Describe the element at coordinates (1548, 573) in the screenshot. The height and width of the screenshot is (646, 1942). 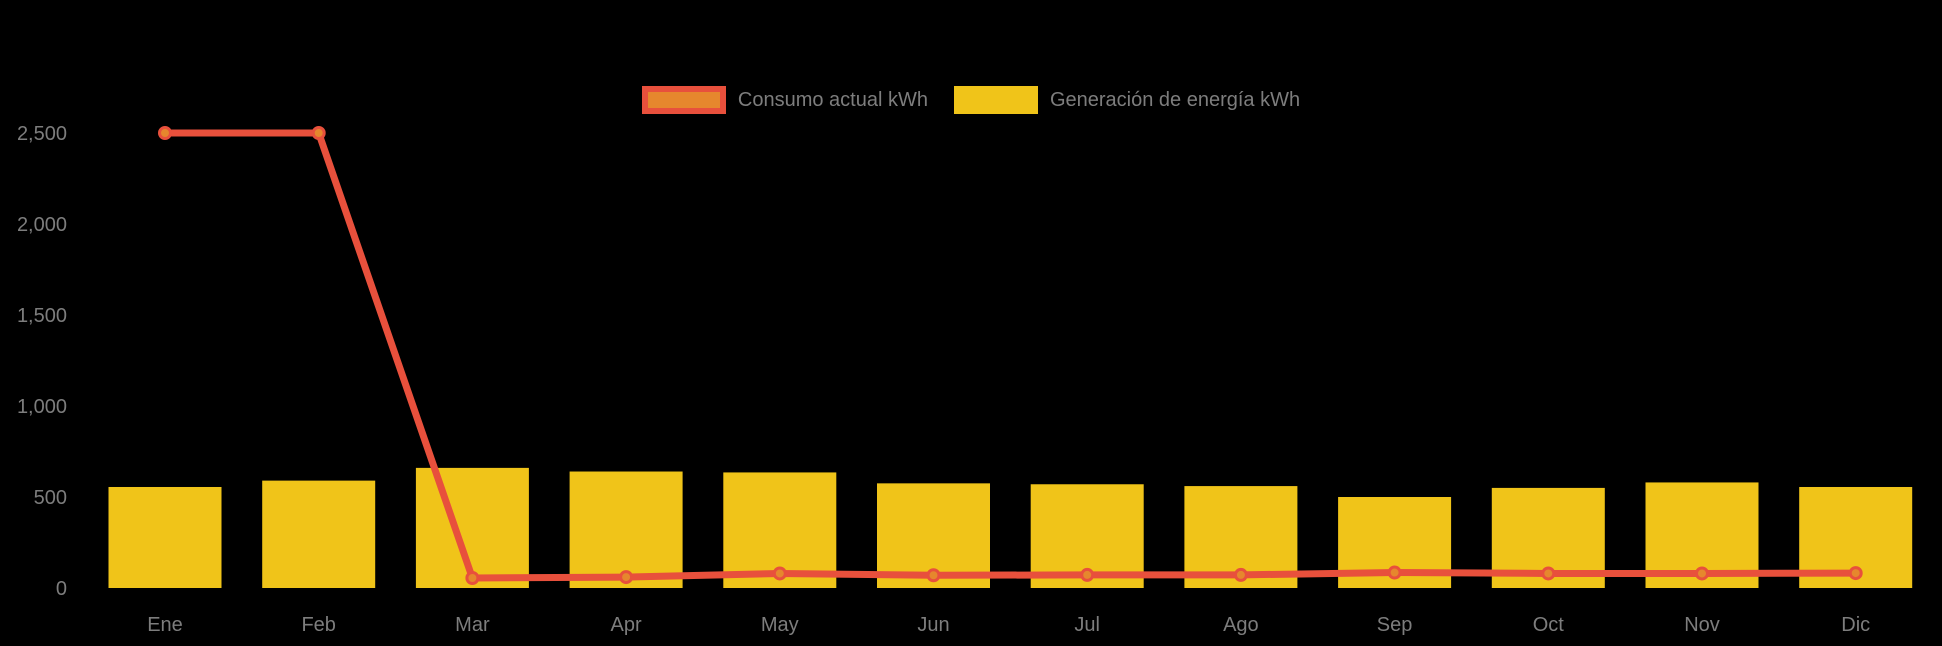
I see `point-Oct` at that location.